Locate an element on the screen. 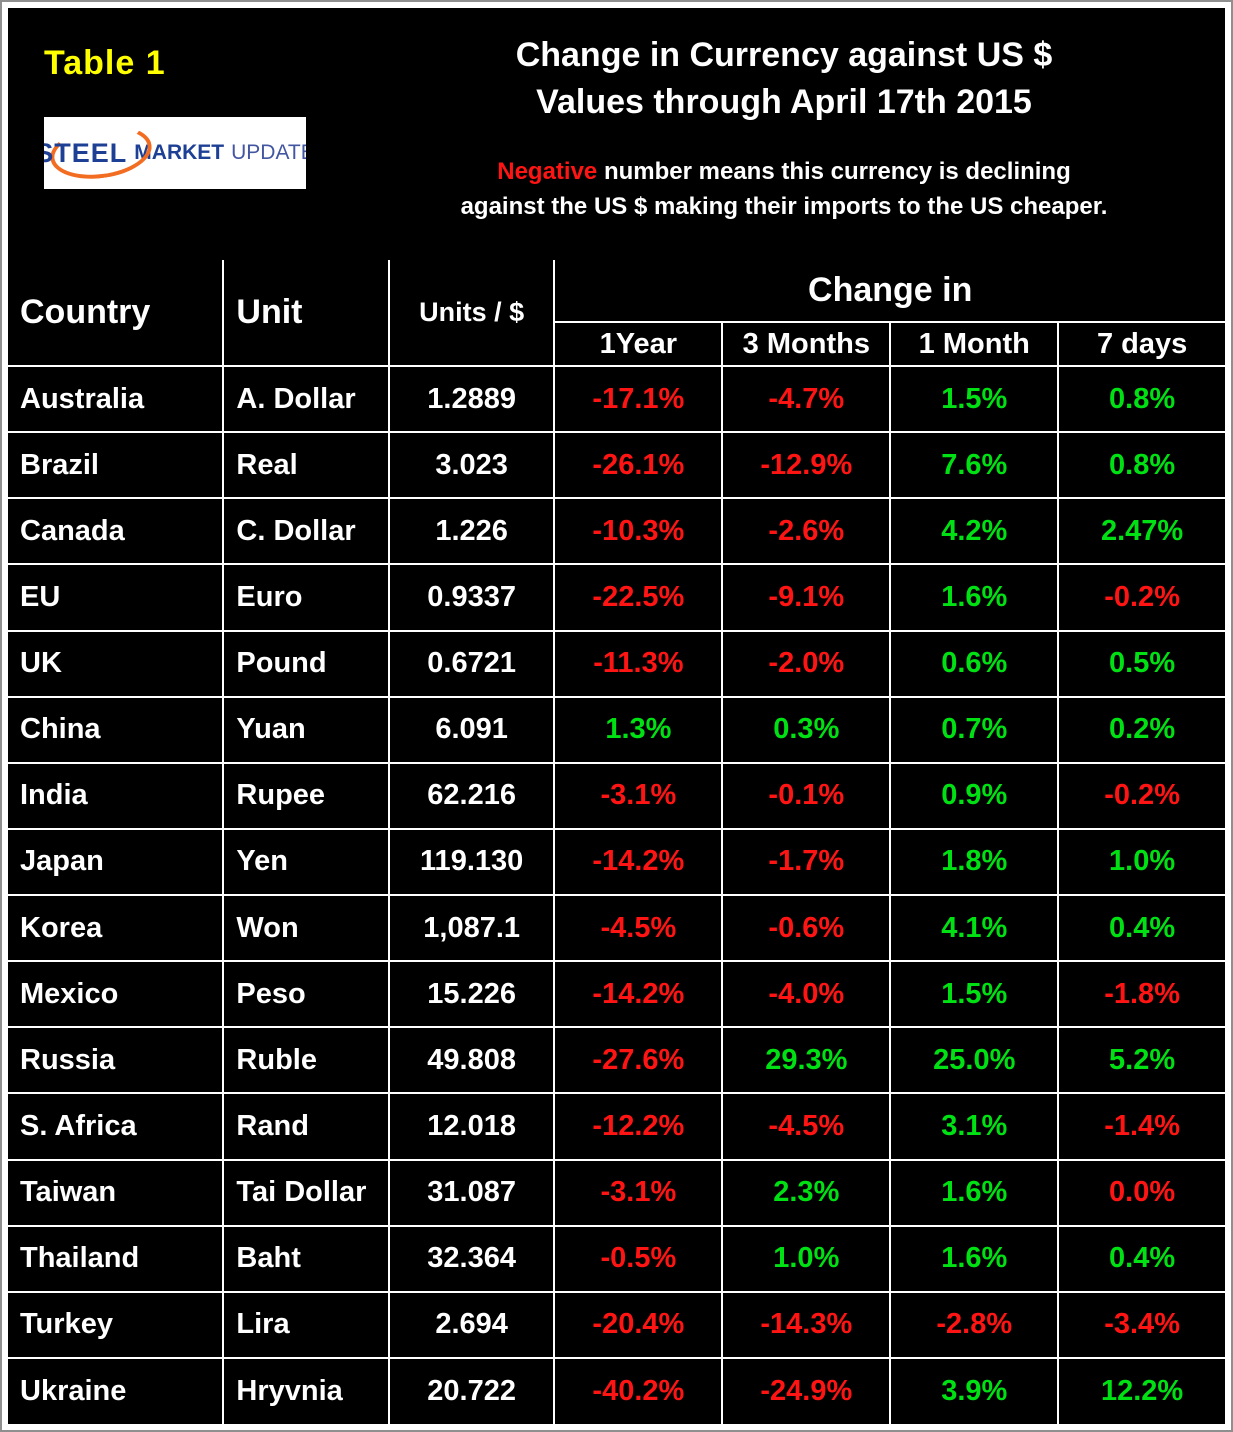 The image size is (1233, 1432). change-cell: -10.3% is located at coordinates (638, 531).